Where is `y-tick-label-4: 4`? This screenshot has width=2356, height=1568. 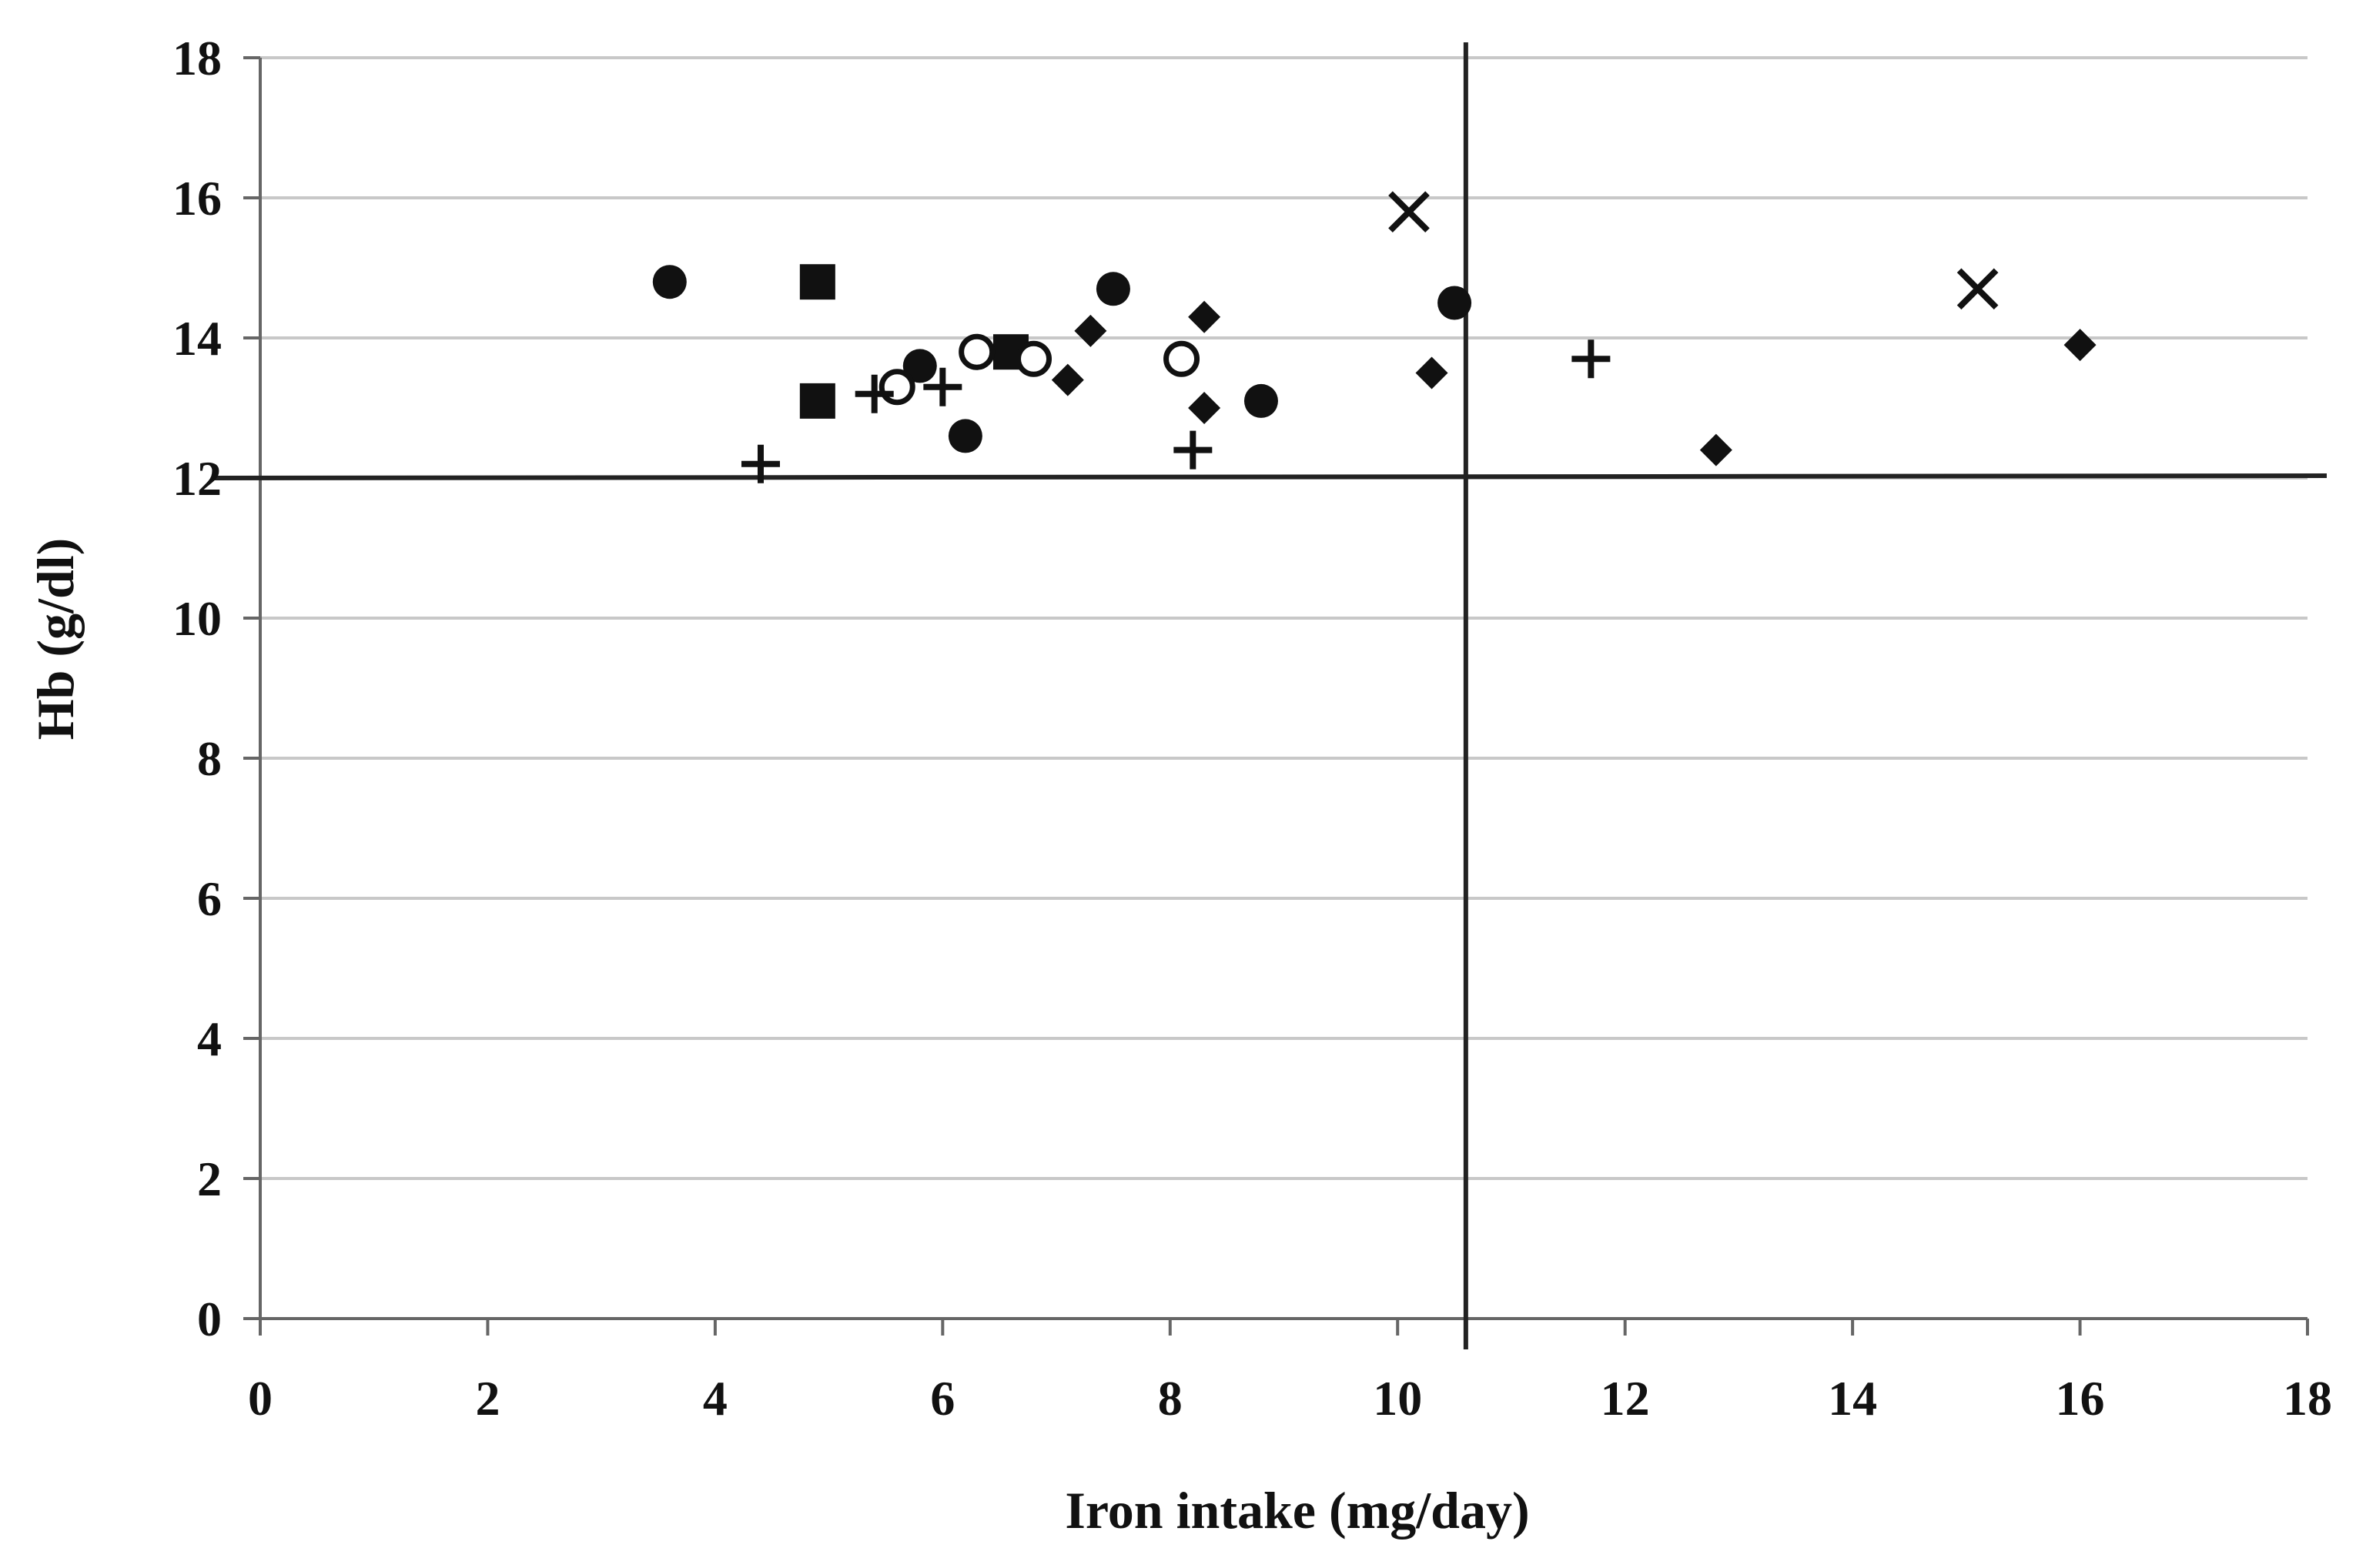
y-tick-label-4: 4 is located at coordinates (209, 1038).